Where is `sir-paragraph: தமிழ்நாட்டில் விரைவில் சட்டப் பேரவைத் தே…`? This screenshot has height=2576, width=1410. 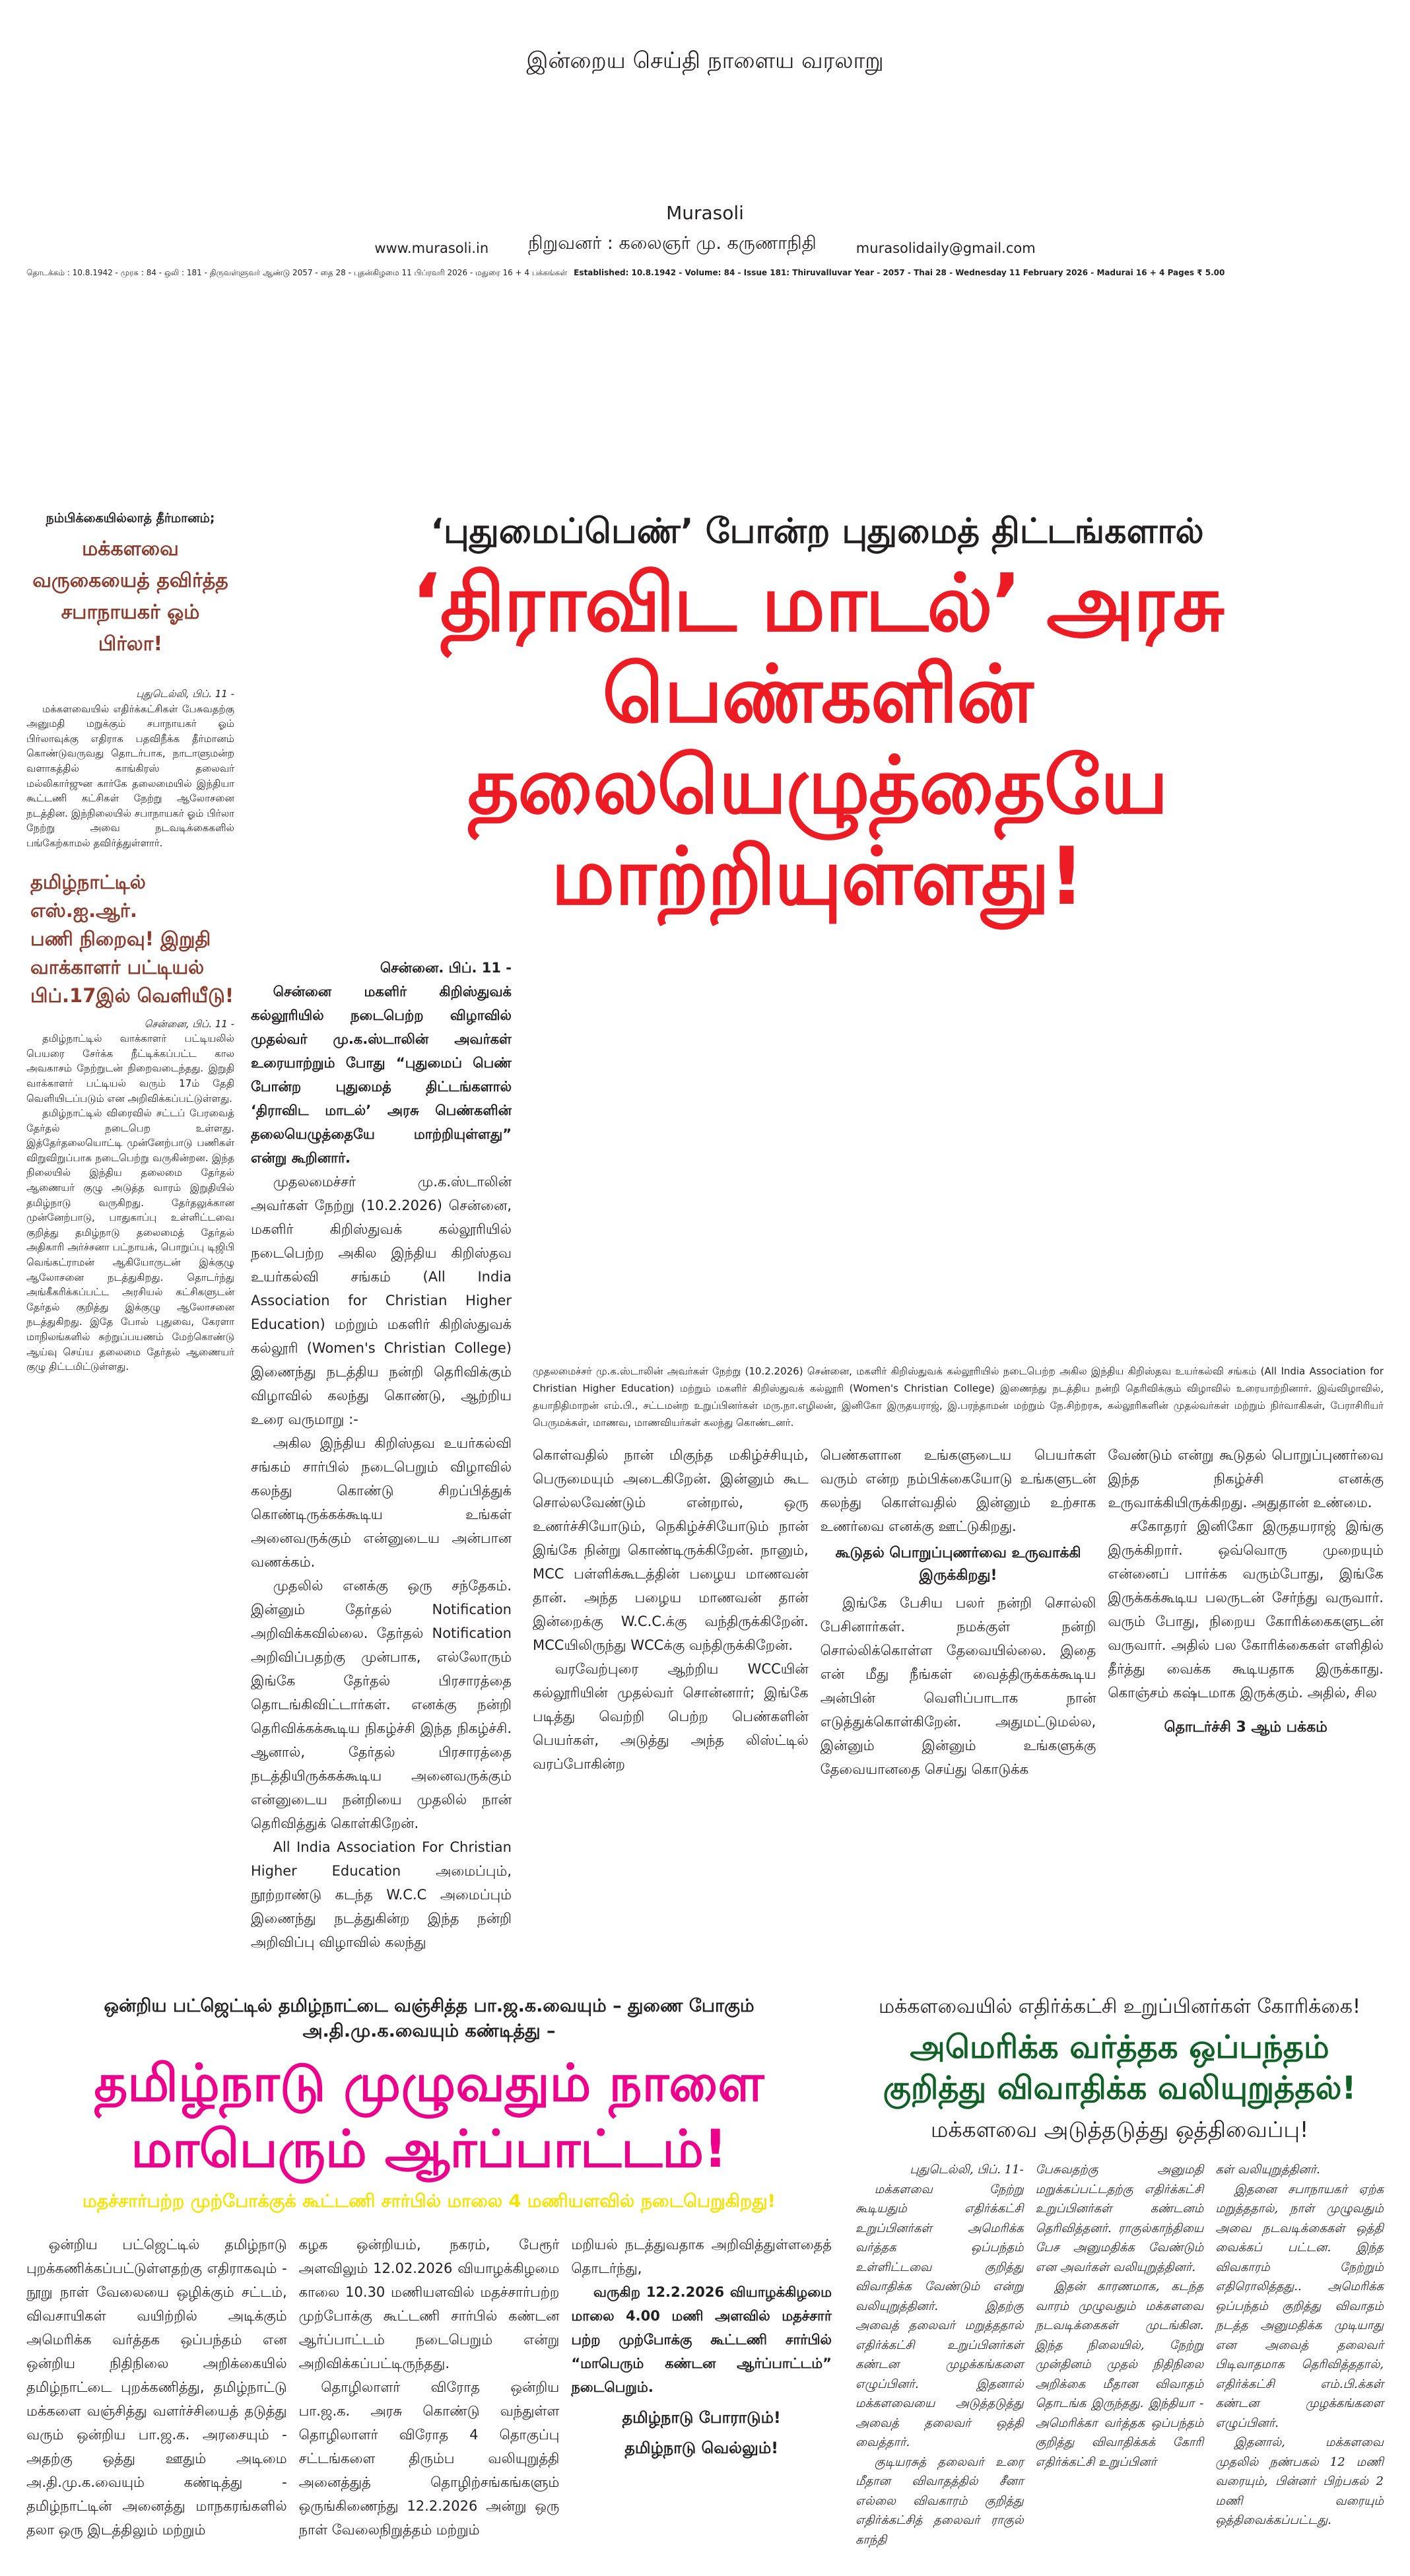 sir-paragraph: தமிழ்நாட்டில் விரைவில் சட்டப் பேரவைத் தே… is located at coordinates (130, 1240).